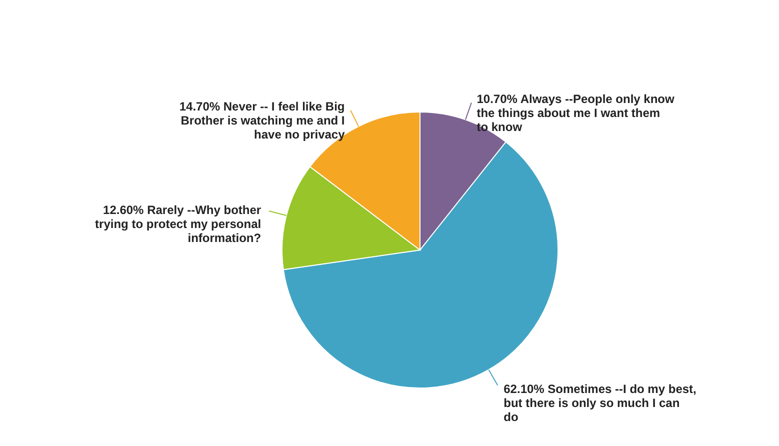 The image size is (779, 446). What do you see at coordinates (576, 113) in the screenshot?
I see `slice-label: 10.70% Always --People only know the things about me I want them to know` at bounding box center [576, 113].